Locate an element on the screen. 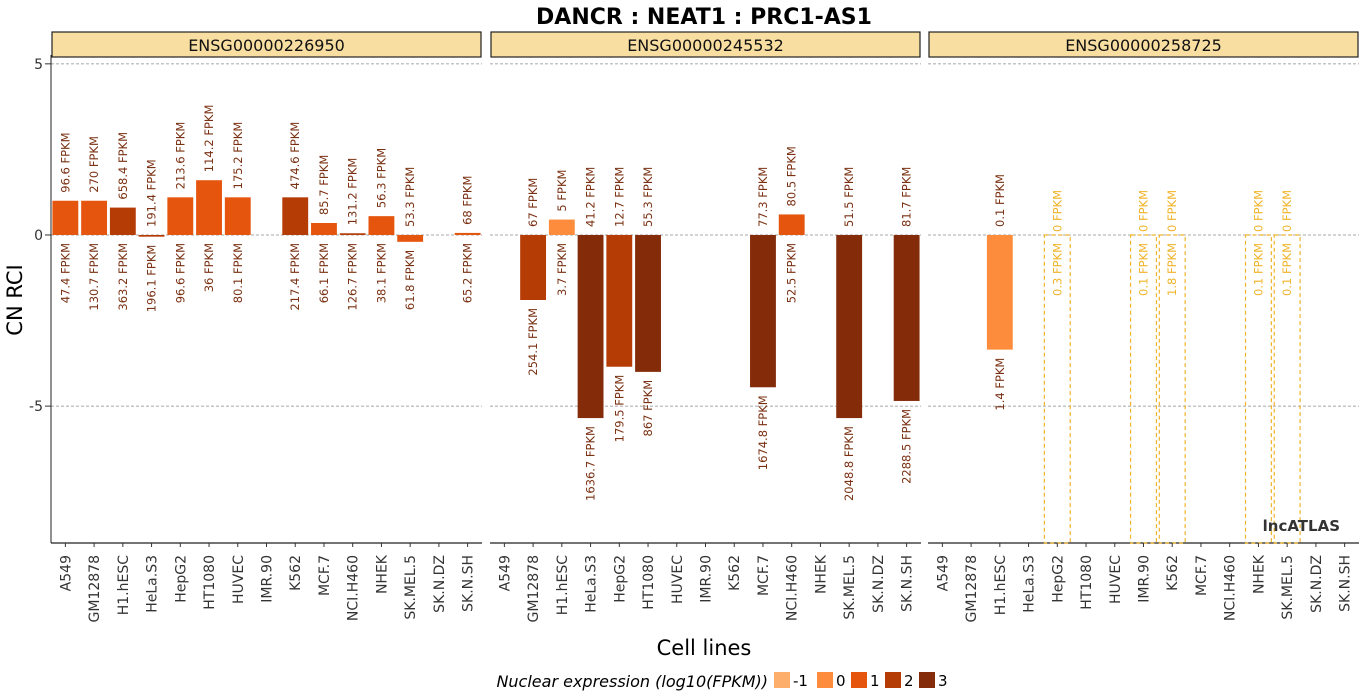  bar-label-bottom: 61.8 FPKM is located at coordinates (410, 280).